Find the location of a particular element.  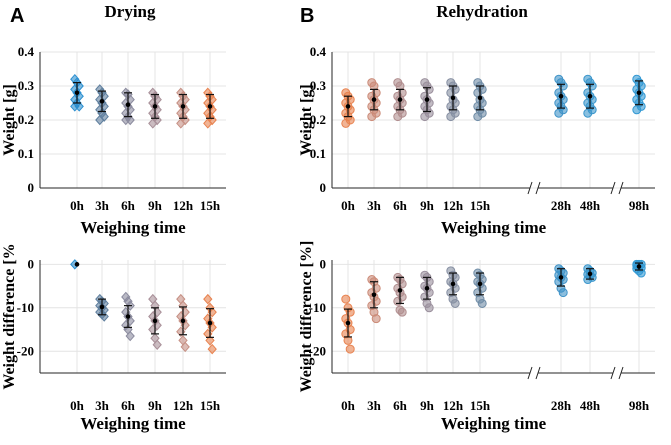

y-axis-label: Weight difference [%] is located at coordinates (306, 317).